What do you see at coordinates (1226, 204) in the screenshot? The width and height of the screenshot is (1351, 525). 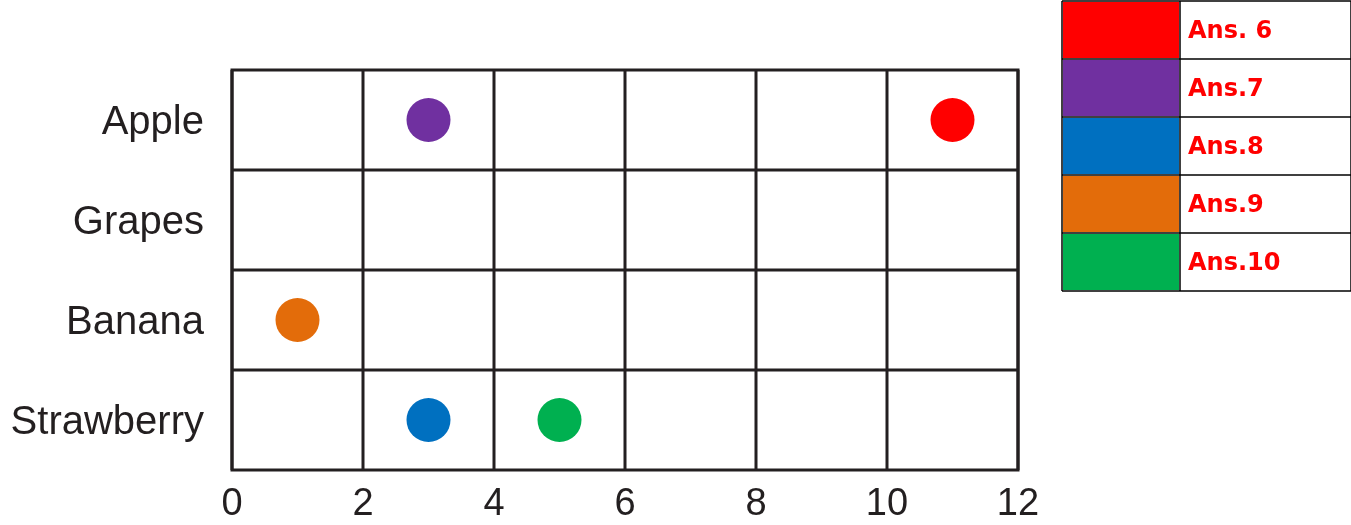 I see `legend-label: Ans.9` at bounding box center [1226, 204].